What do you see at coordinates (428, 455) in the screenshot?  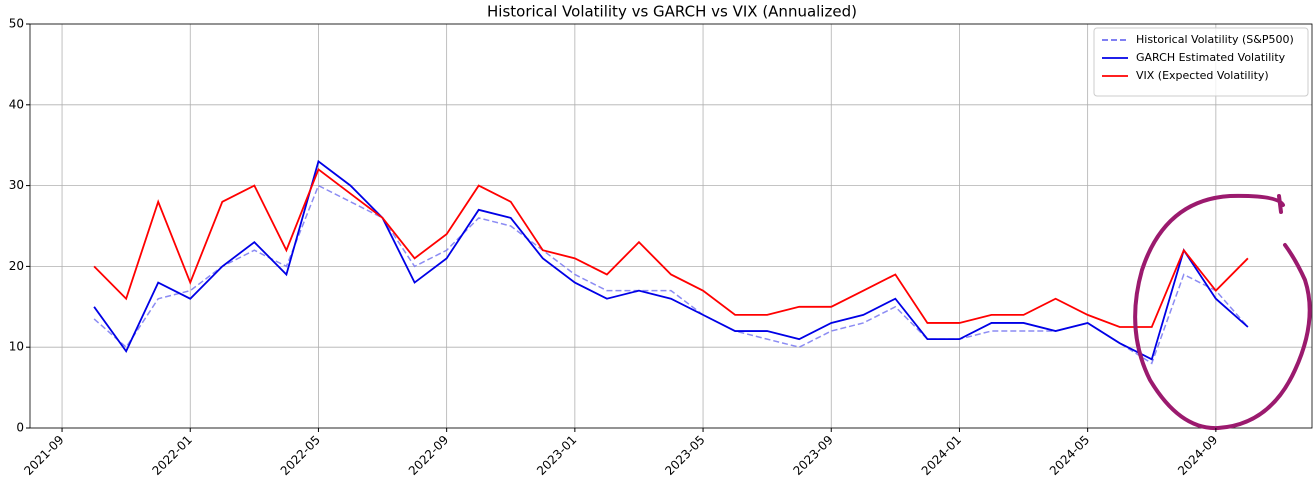 I see `x-tick-label: 2022-09` at bounding box center [428, 455].